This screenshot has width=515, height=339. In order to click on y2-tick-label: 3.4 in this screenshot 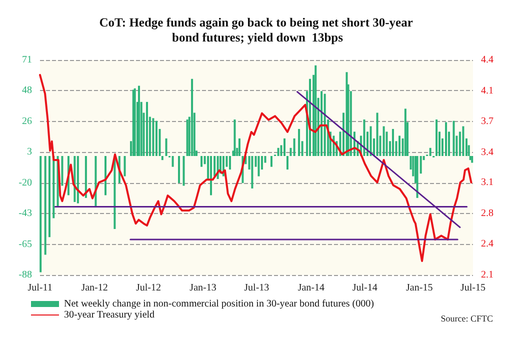, I will do `click(487, 152)`.